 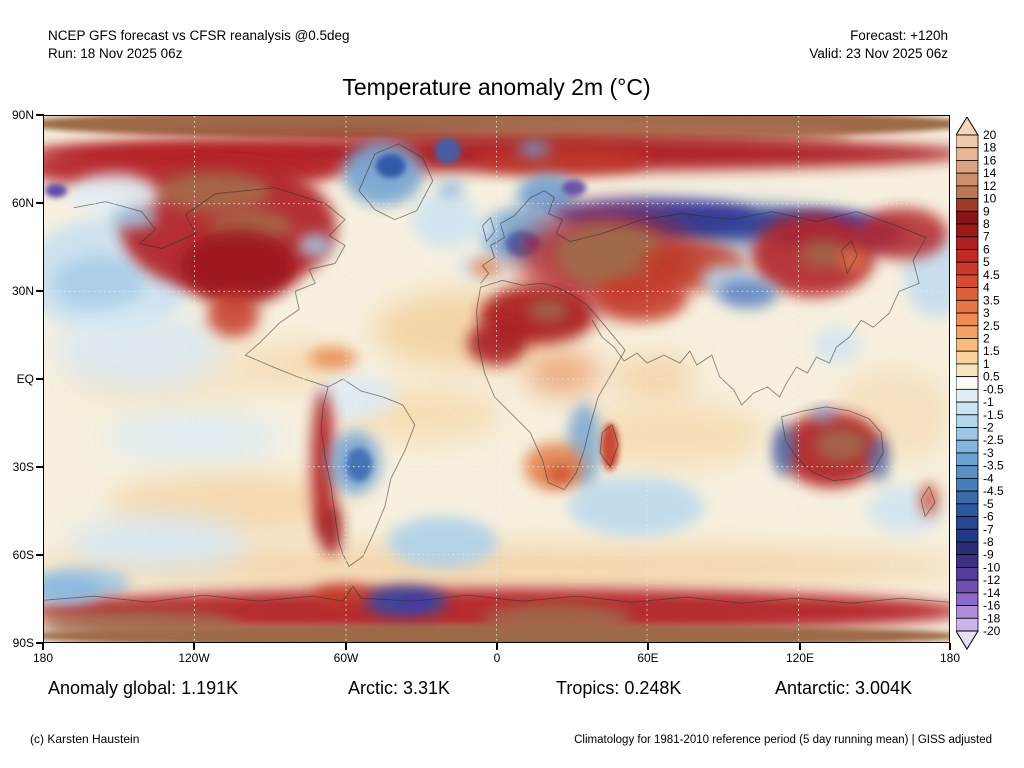 I want to click on colorbar-tick-label: 12, so click(x=990, y=186).